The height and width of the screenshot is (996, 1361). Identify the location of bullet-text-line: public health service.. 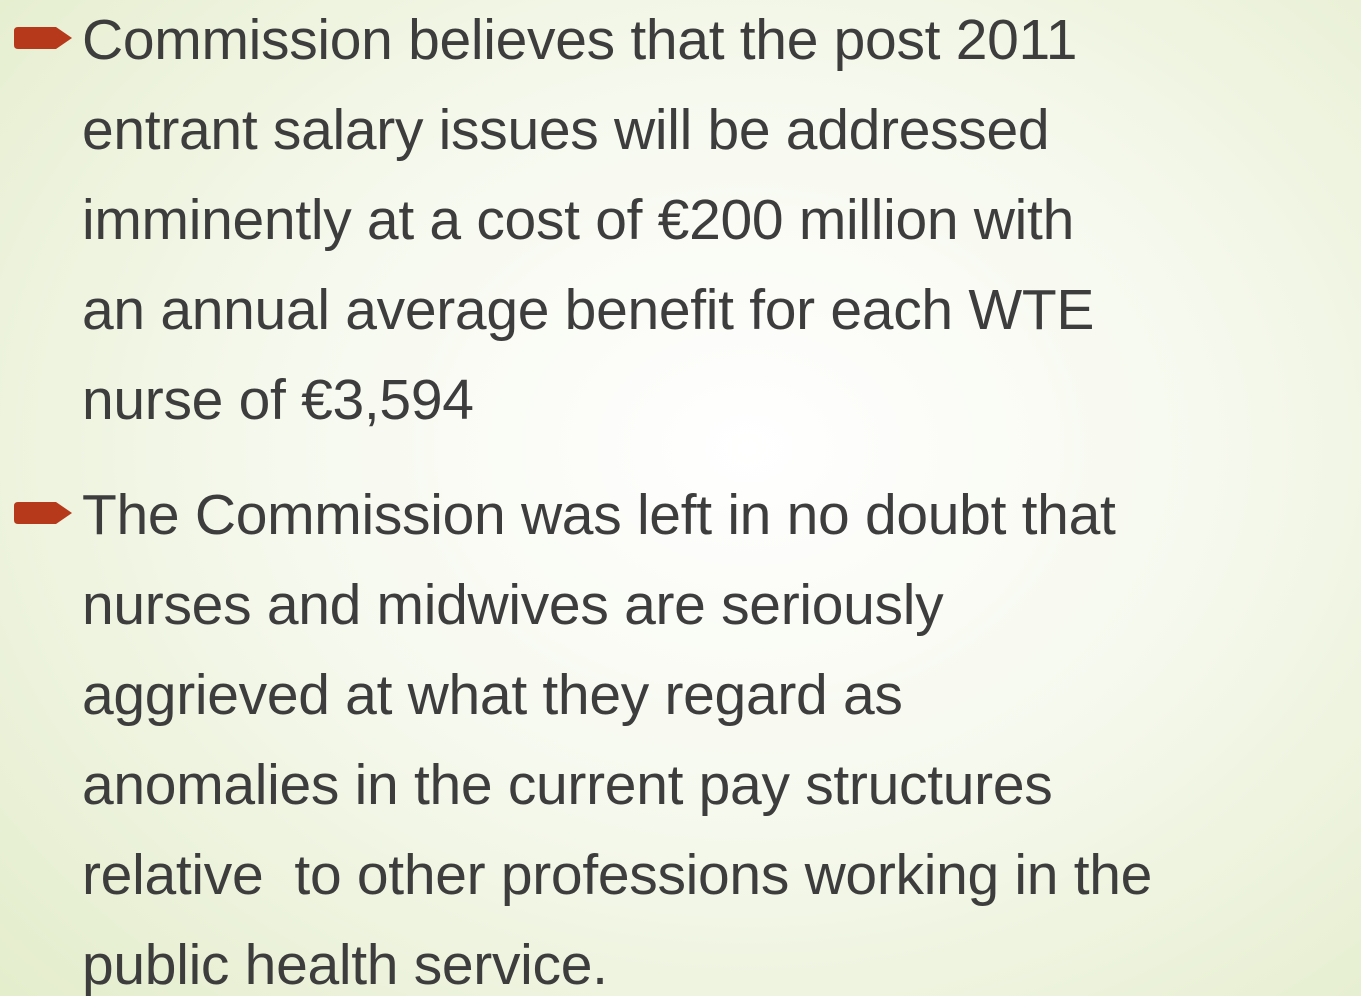
(345, 964).